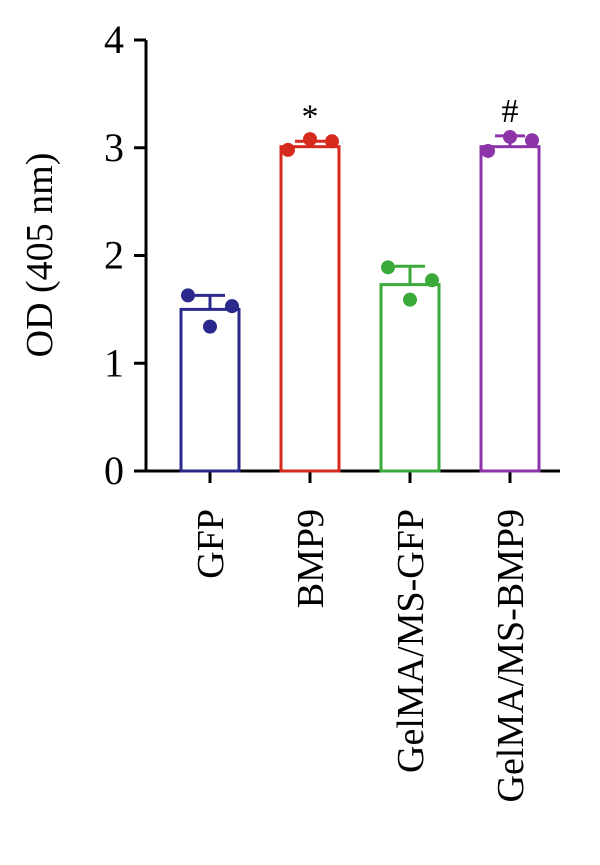  I want to click on y-tick-label: 2, so click(114, 255).